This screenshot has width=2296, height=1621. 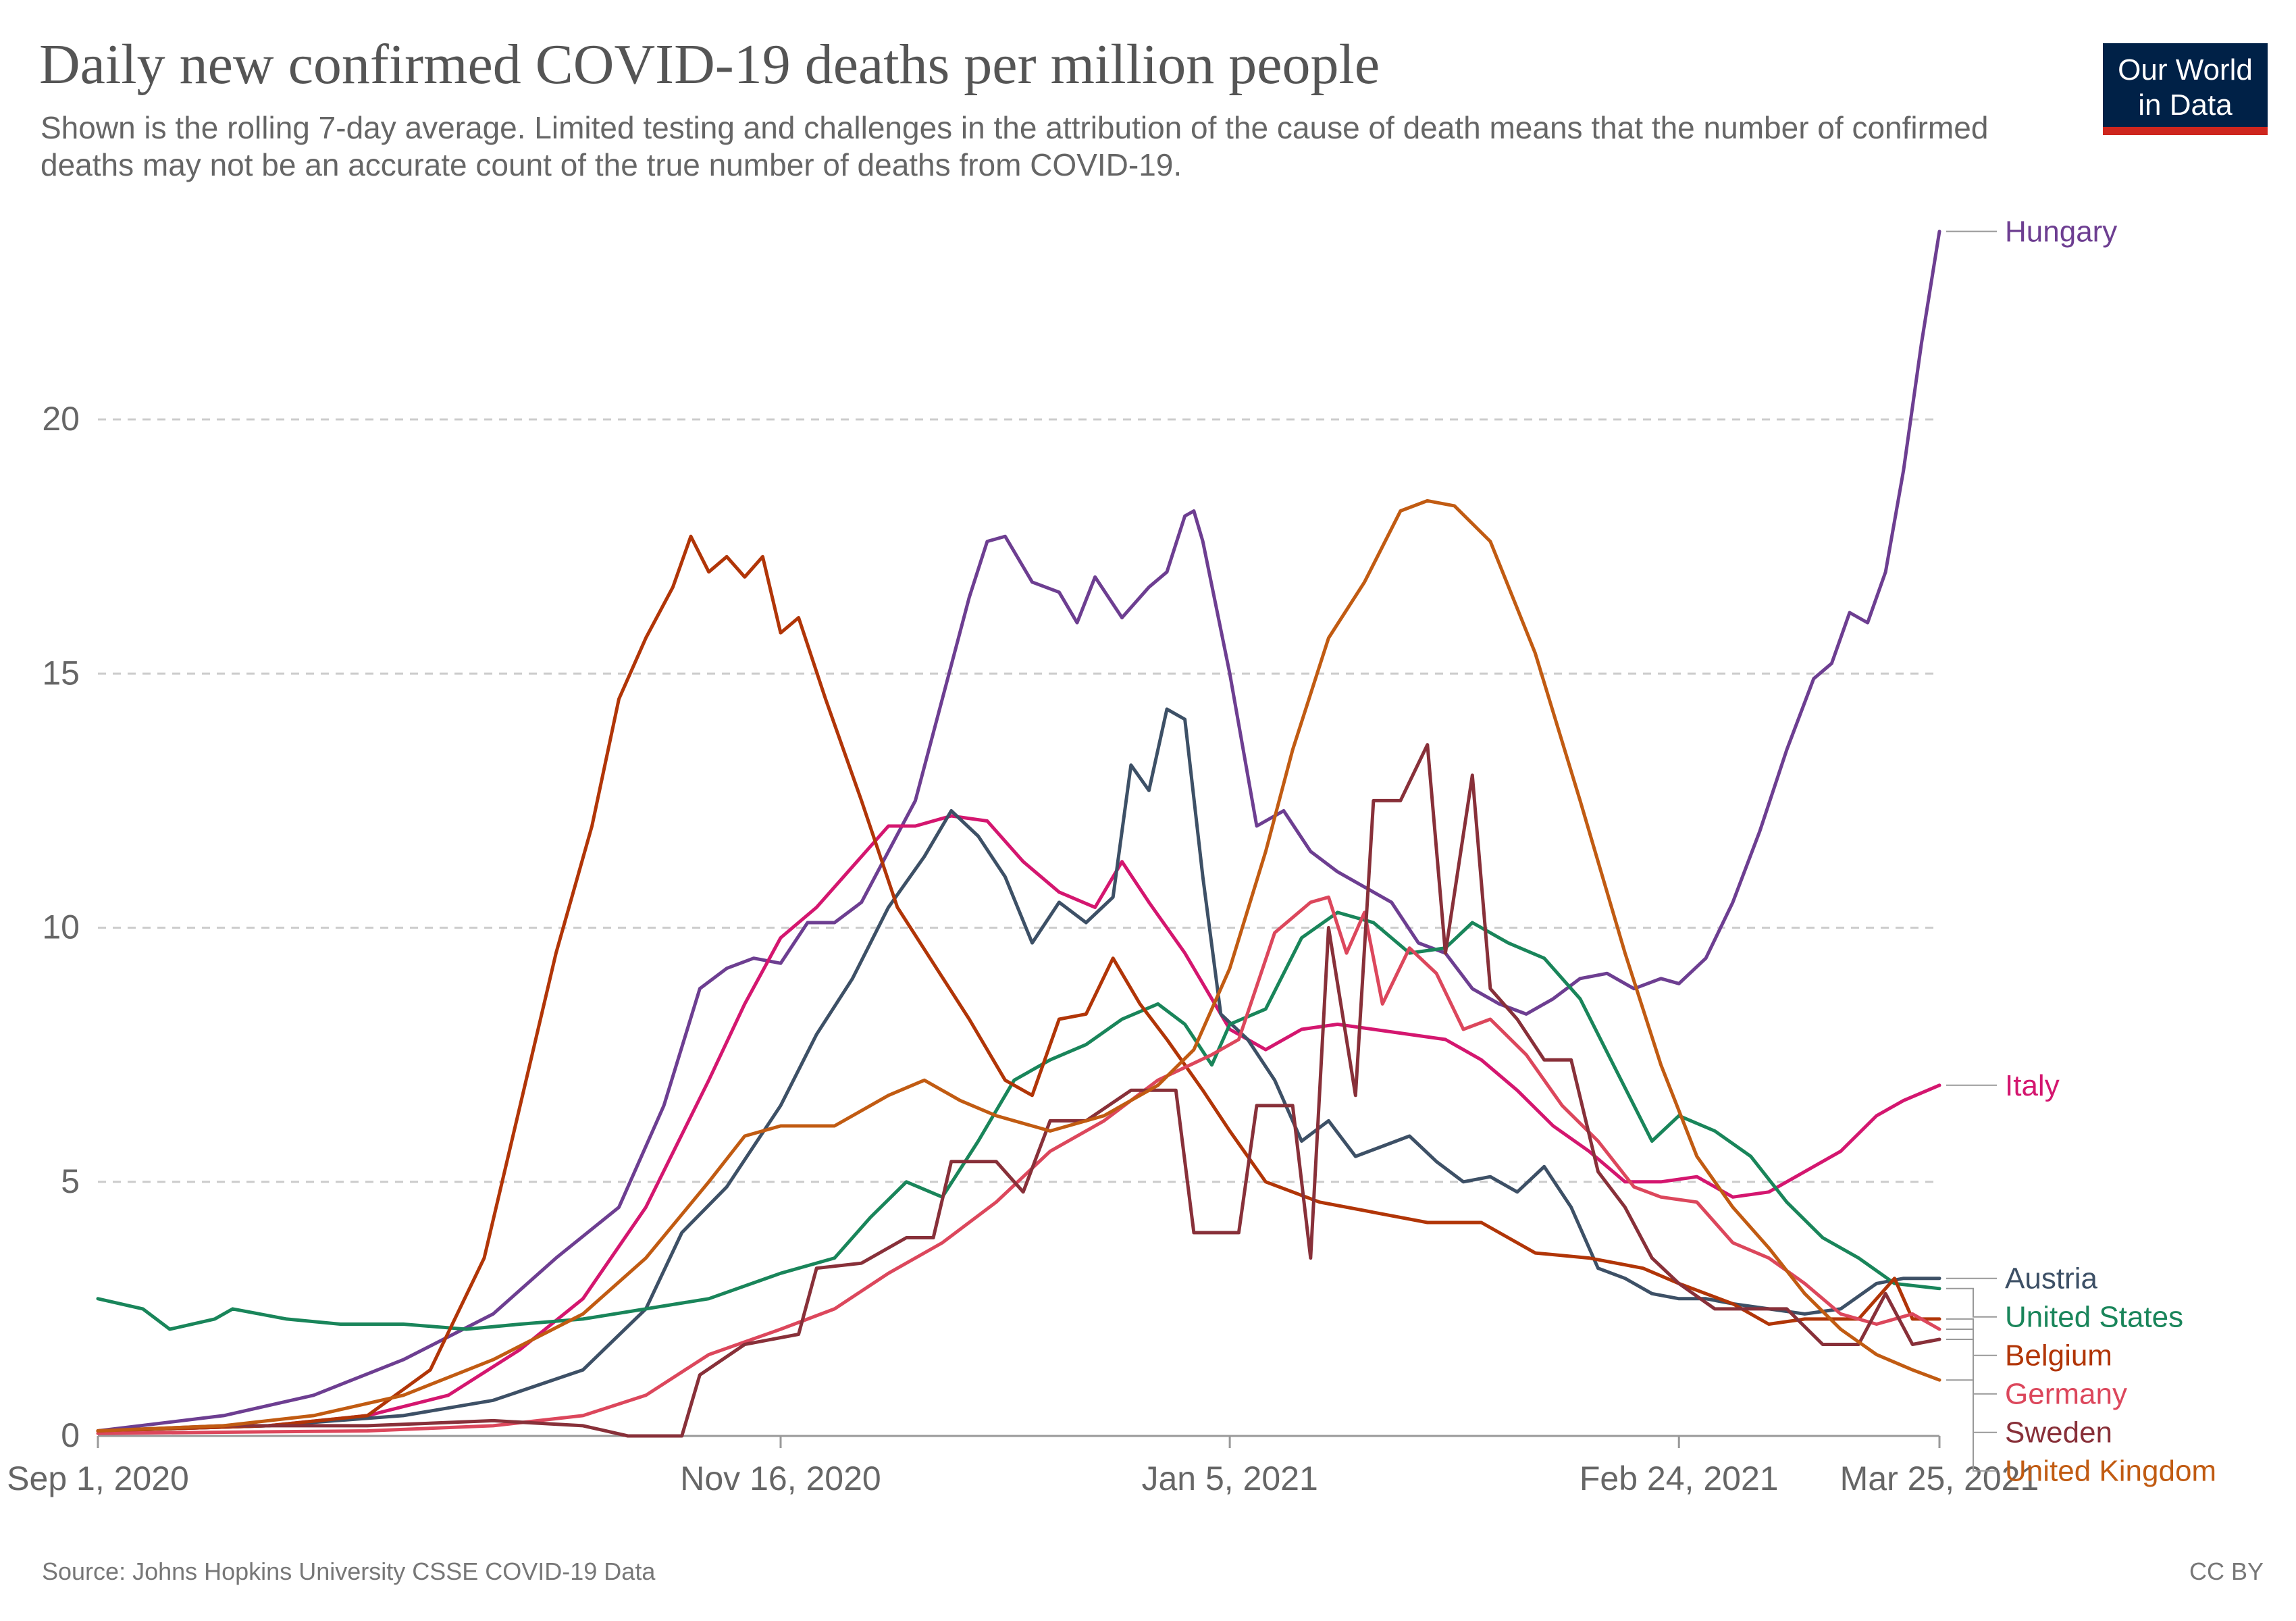 What do you see at coordinates (70, 1435) in the screenshot?
I see `y-tick-label-0: 0` at bounding box center [70, 1435].